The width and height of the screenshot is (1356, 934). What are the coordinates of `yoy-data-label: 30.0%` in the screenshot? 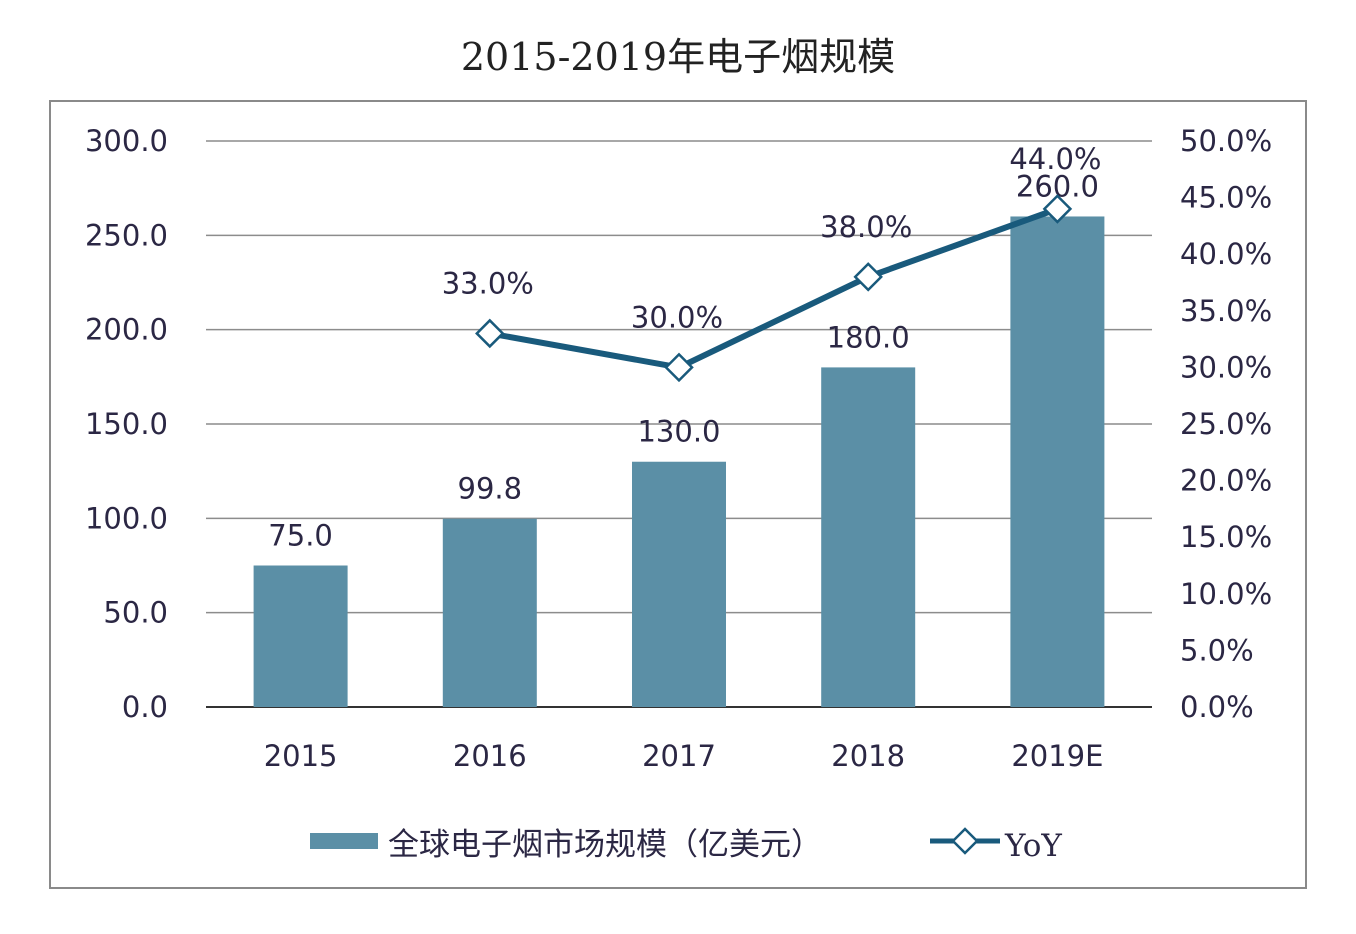 It's located at (677, 317).